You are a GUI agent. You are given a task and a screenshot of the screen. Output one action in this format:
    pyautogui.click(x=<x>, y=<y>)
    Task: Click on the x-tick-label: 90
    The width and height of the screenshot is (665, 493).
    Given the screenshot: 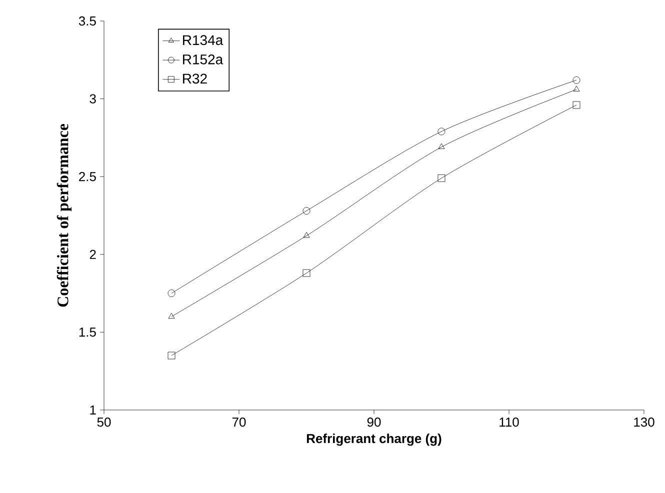 What is the action you would take?
    pyautogui.click(x=374, y=422)
    